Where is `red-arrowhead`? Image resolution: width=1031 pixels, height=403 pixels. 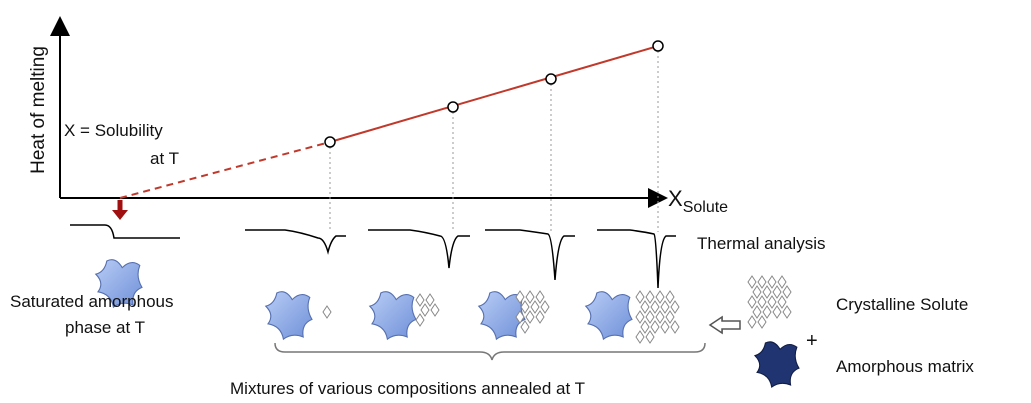
red-arrowhead is located at coordinates (120, 215).